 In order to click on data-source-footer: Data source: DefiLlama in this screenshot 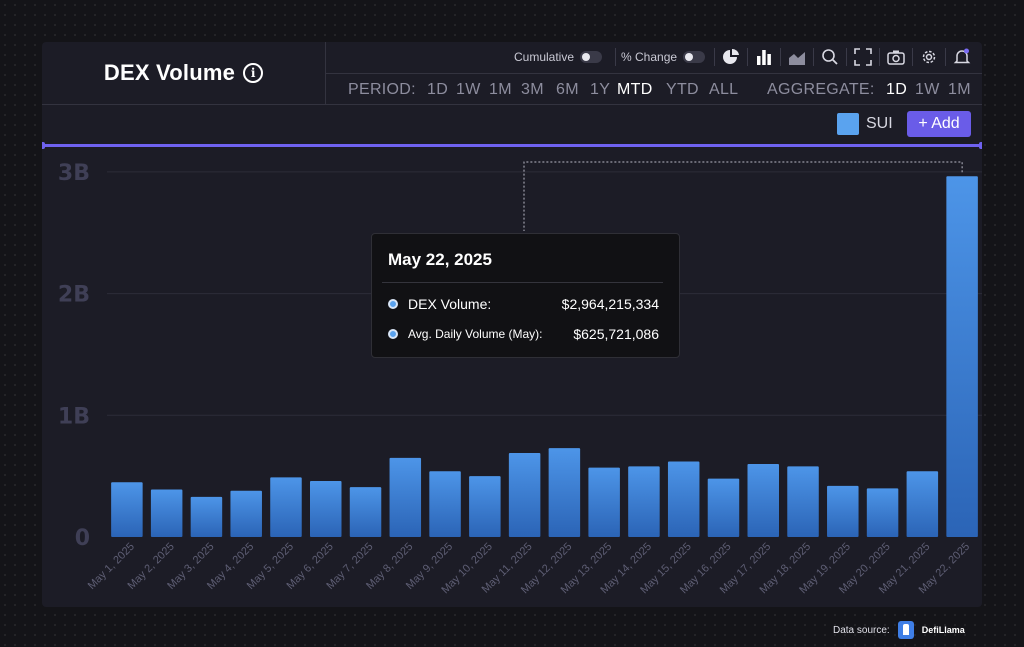, I will do `click(899, 630)`.